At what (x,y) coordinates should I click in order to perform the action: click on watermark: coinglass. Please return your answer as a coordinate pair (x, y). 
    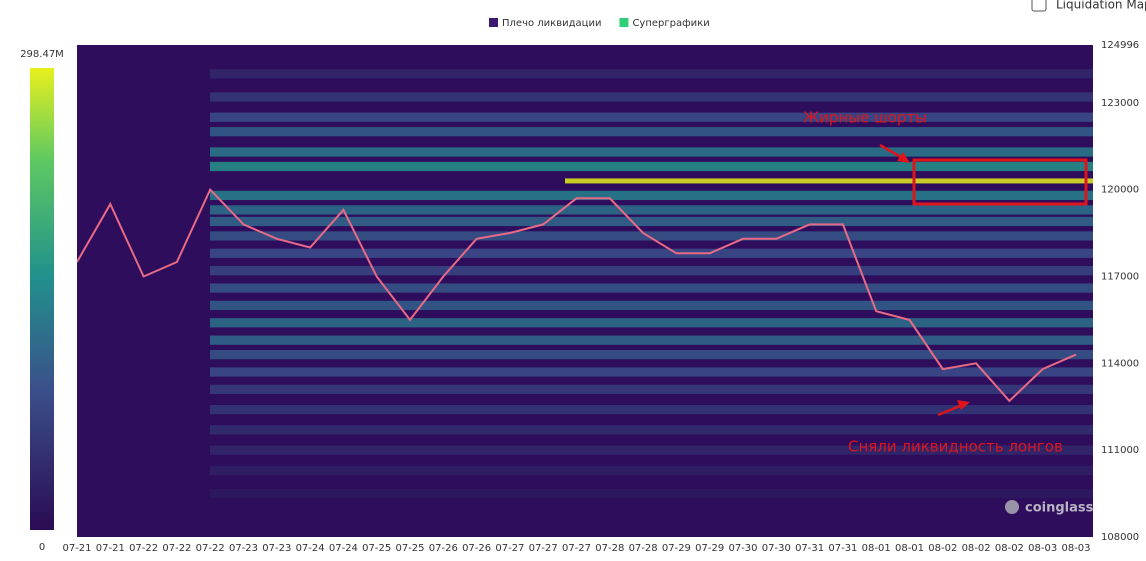
    Looking at the image, I should click on (1059, 508).